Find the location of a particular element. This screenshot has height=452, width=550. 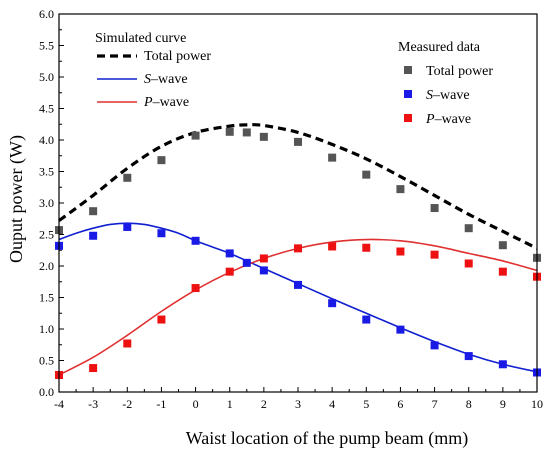

legend-entry-measured-2: P–wave is located at coordinates (448, 119).